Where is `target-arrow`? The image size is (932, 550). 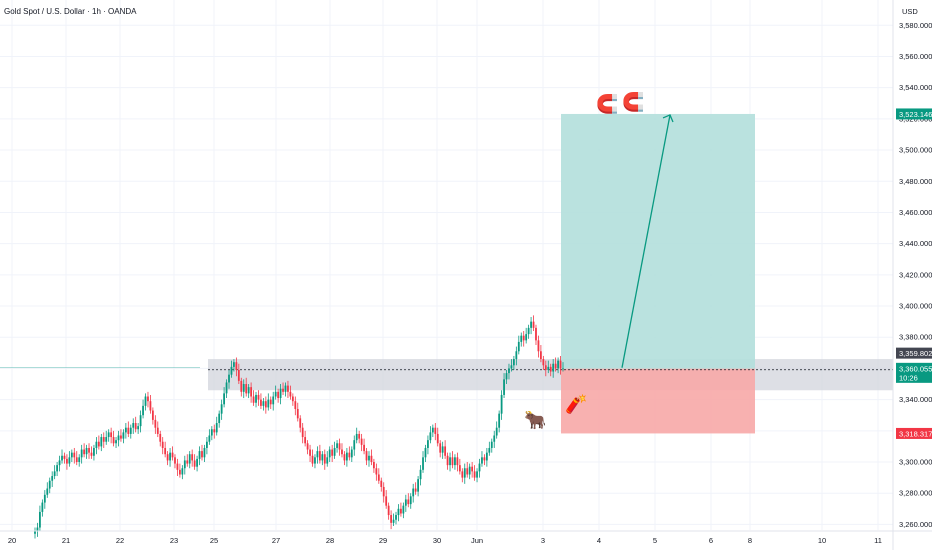 target-arrow is located at coordinates (646, 241).